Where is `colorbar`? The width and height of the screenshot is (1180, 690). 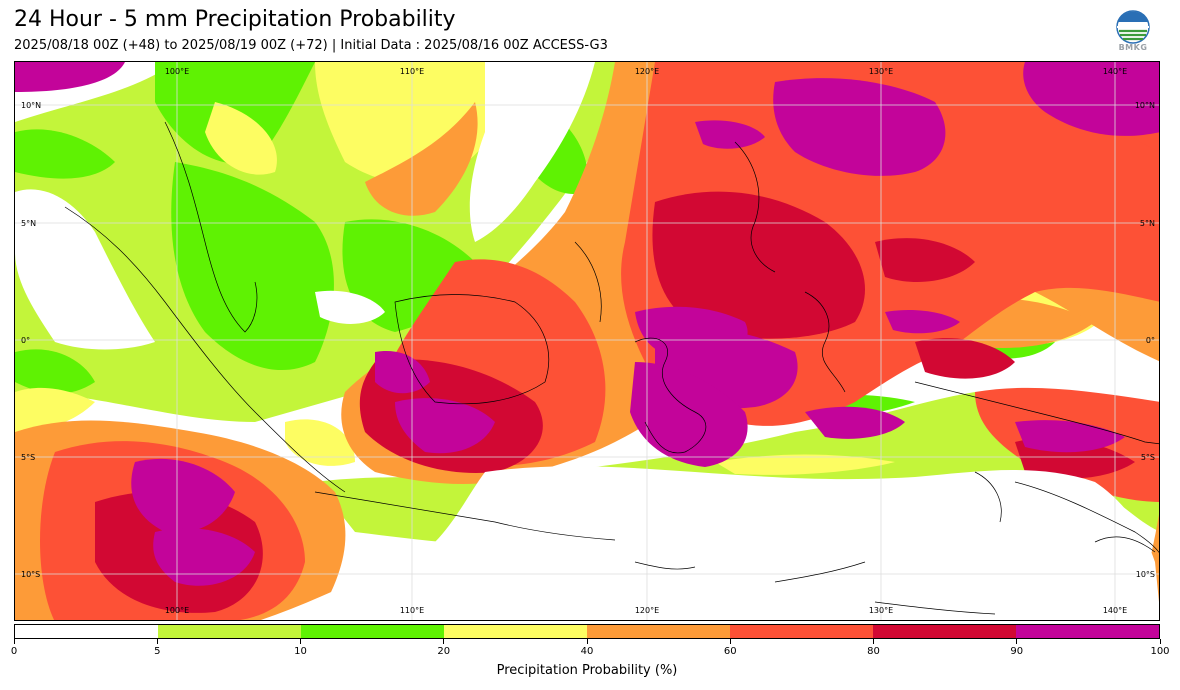 colorbar is located at coordinates (587, 631).